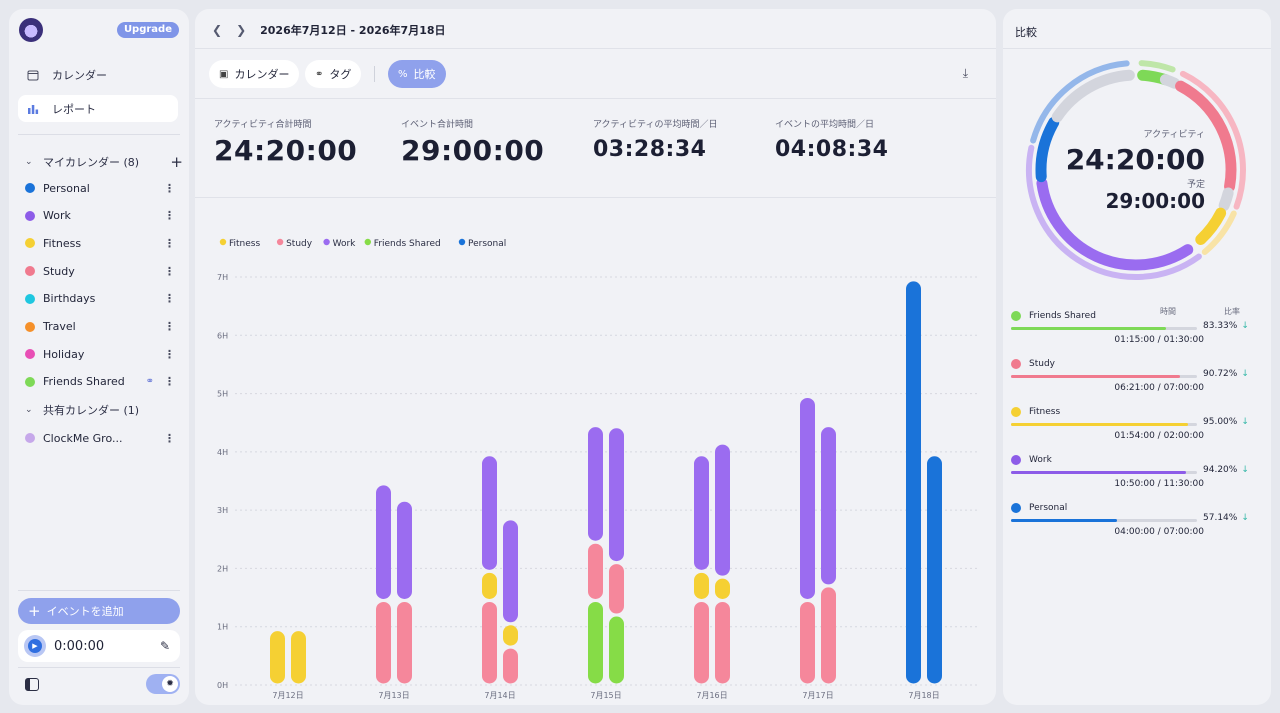 The width and height of the screenshot is (1280, 713). Describe the element at coordinates (965, 73) in the screenshot. I see `download-icon: ⤓` at that location.